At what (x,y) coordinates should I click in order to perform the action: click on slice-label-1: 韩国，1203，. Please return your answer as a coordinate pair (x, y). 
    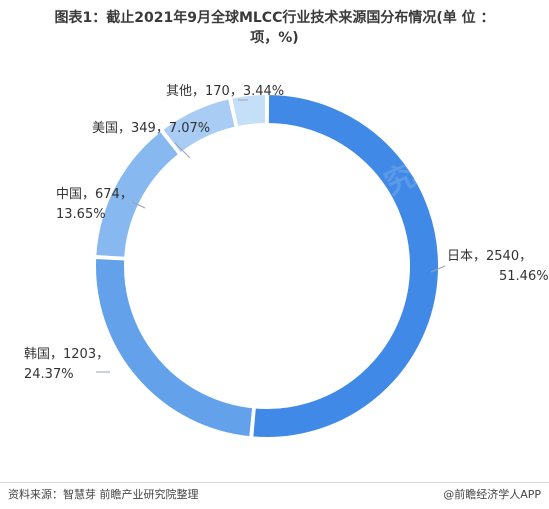
    Looking at the image, I should click on (66, 354).